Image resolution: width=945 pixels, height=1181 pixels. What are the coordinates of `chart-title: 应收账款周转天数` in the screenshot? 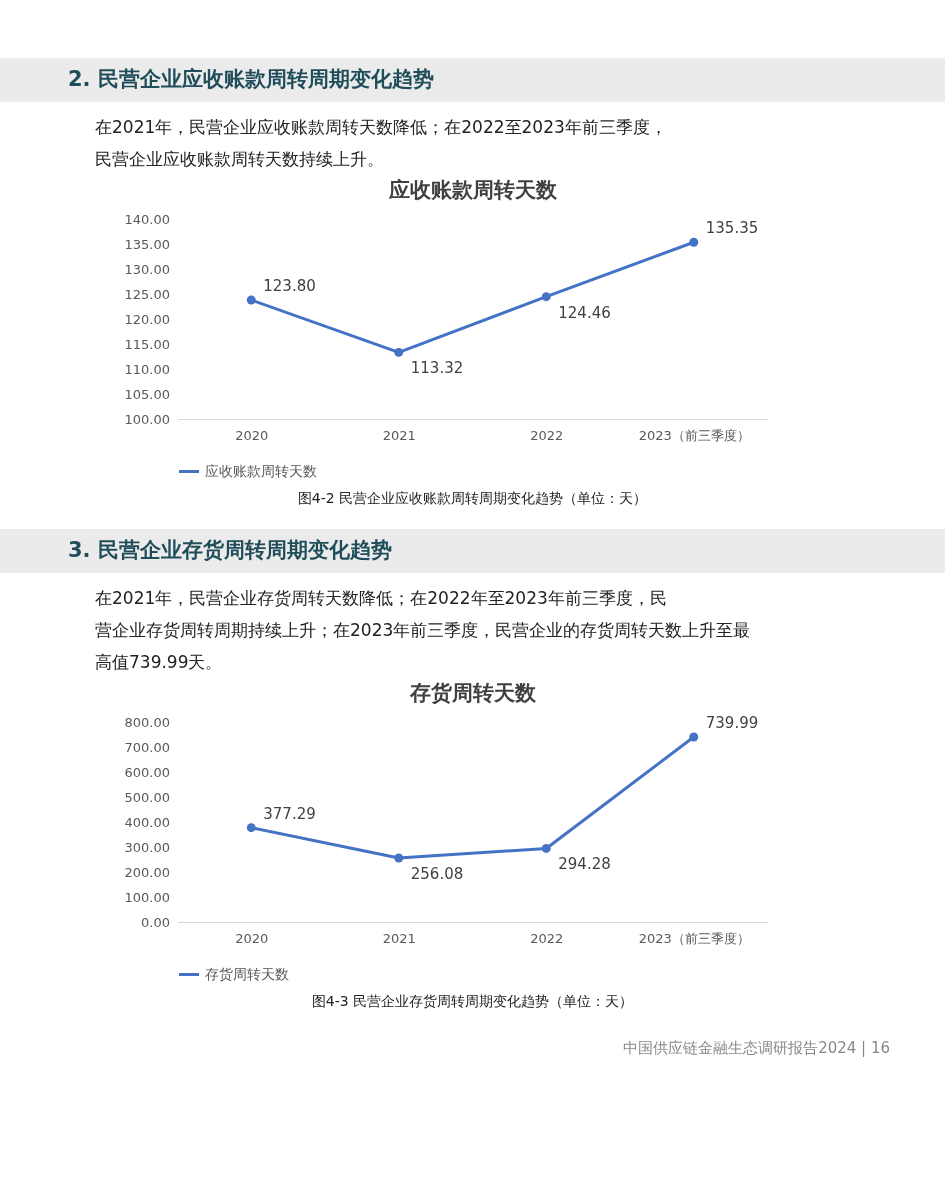 It's located at (472, 190).